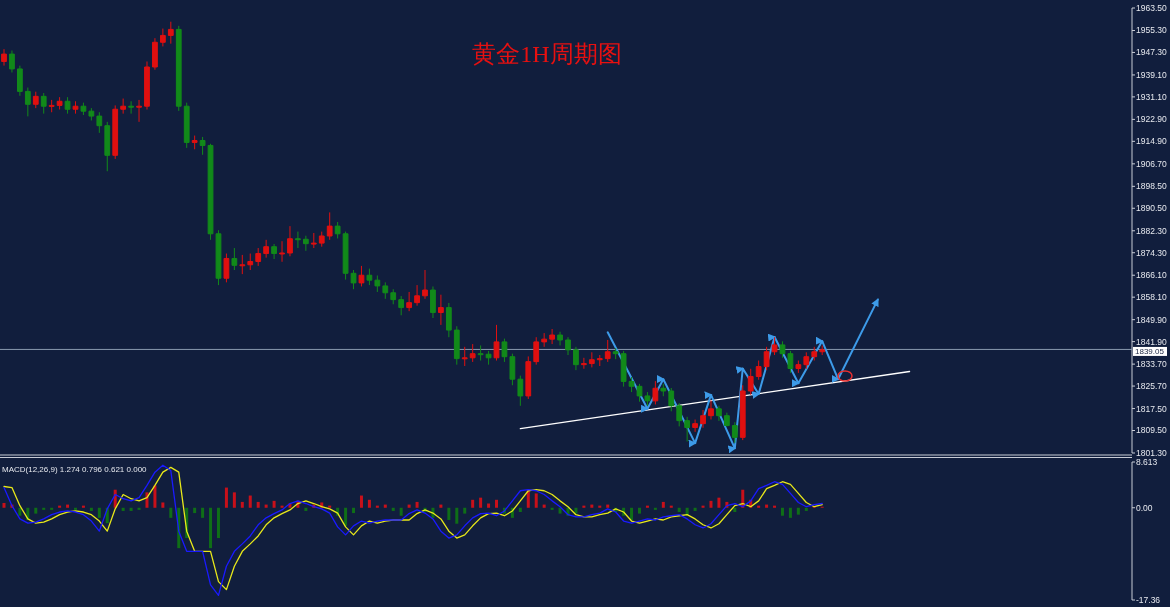 The height and width of the screenshot is (607, 1170). What do you see at coordinates (1151, 341) in the screenshot?
I see `y-tick-label: 1841.90` at bounding box center [1151, 341].